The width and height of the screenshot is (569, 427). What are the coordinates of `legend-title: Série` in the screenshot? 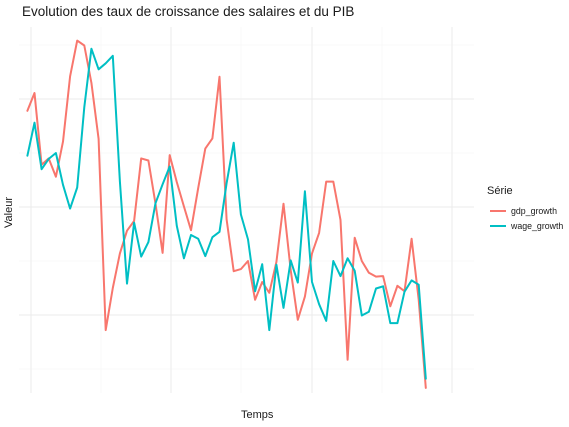 It's located at (500, 191).